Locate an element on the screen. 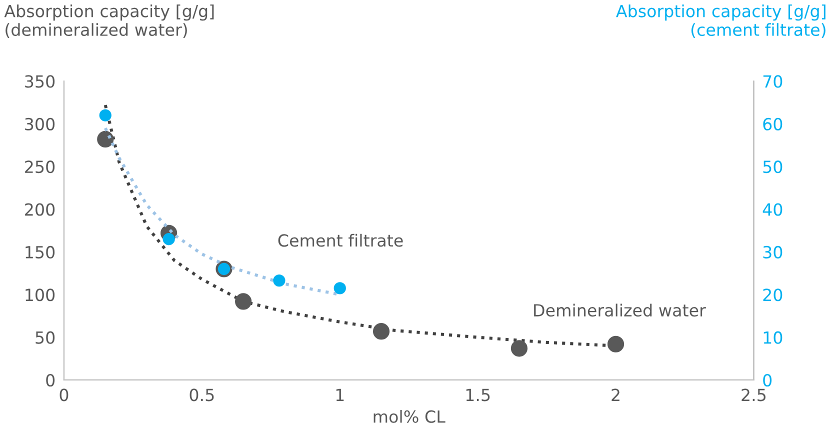 The height and width of the screenshot is (446, 831). y-tick-label: 150 is located at coordinates (40, 252).